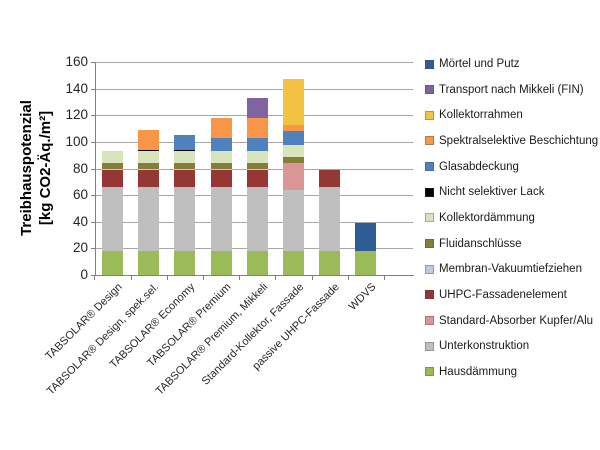 The width and height of the screenshot is (600, 450). I want to click on legend-item: Unterkonstruktion, so click(477, 346).